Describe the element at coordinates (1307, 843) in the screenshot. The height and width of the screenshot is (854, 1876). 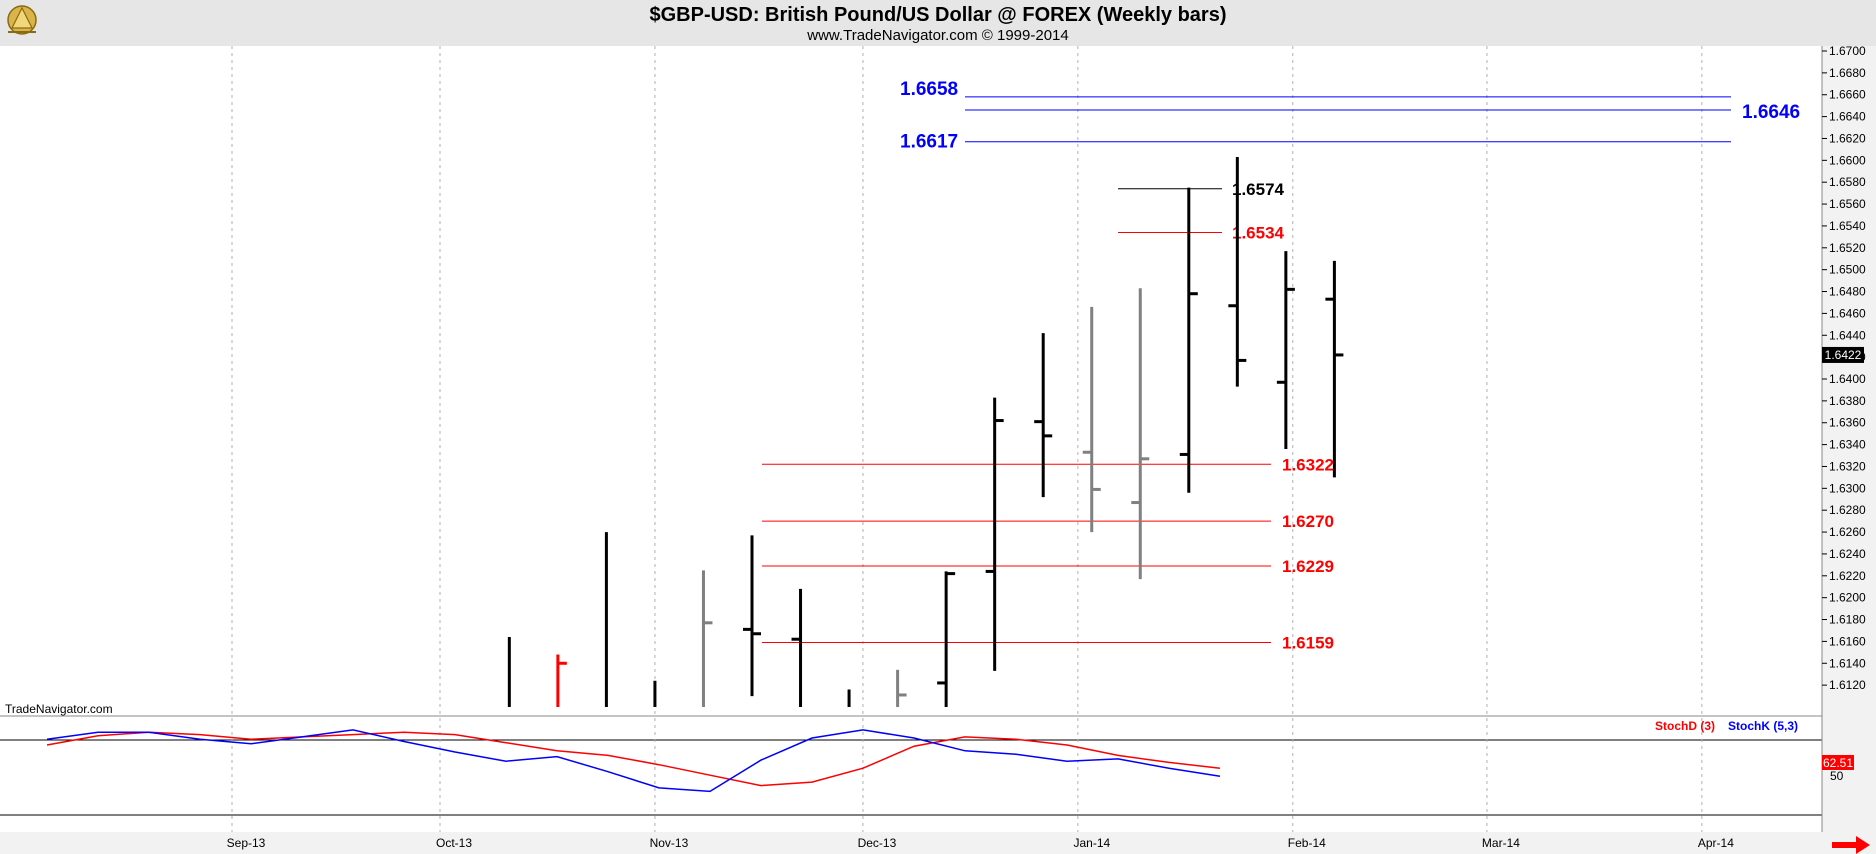
I see `x-tick-label: Feb-14` at that location.